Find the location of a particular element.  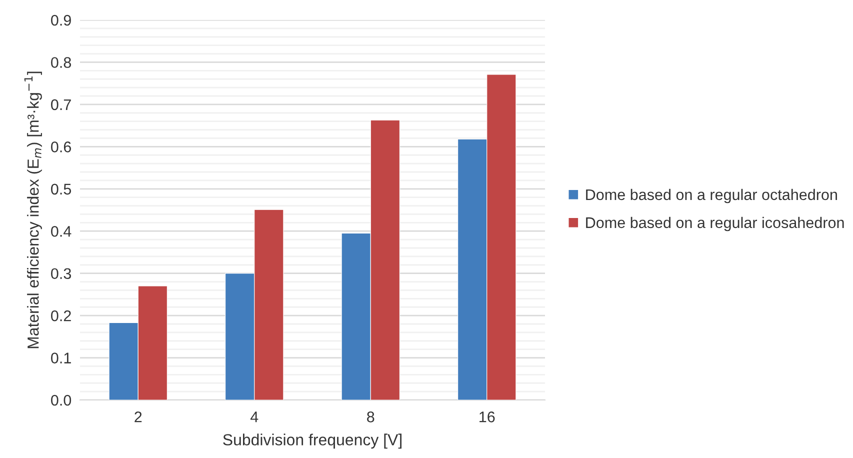

x-tick-label: 16 is located at coordinates (487, 417).